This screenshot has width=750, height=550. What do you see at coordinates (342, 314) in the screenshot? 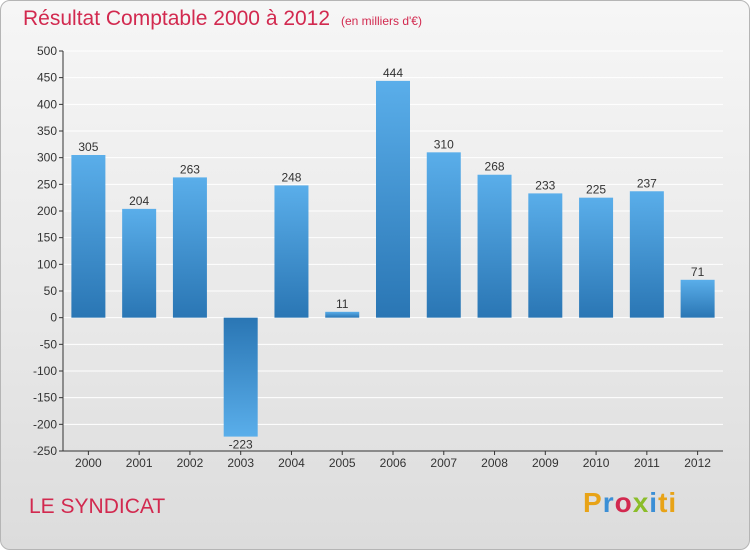
I see `bar-2005` at bounding box center [342, 314].